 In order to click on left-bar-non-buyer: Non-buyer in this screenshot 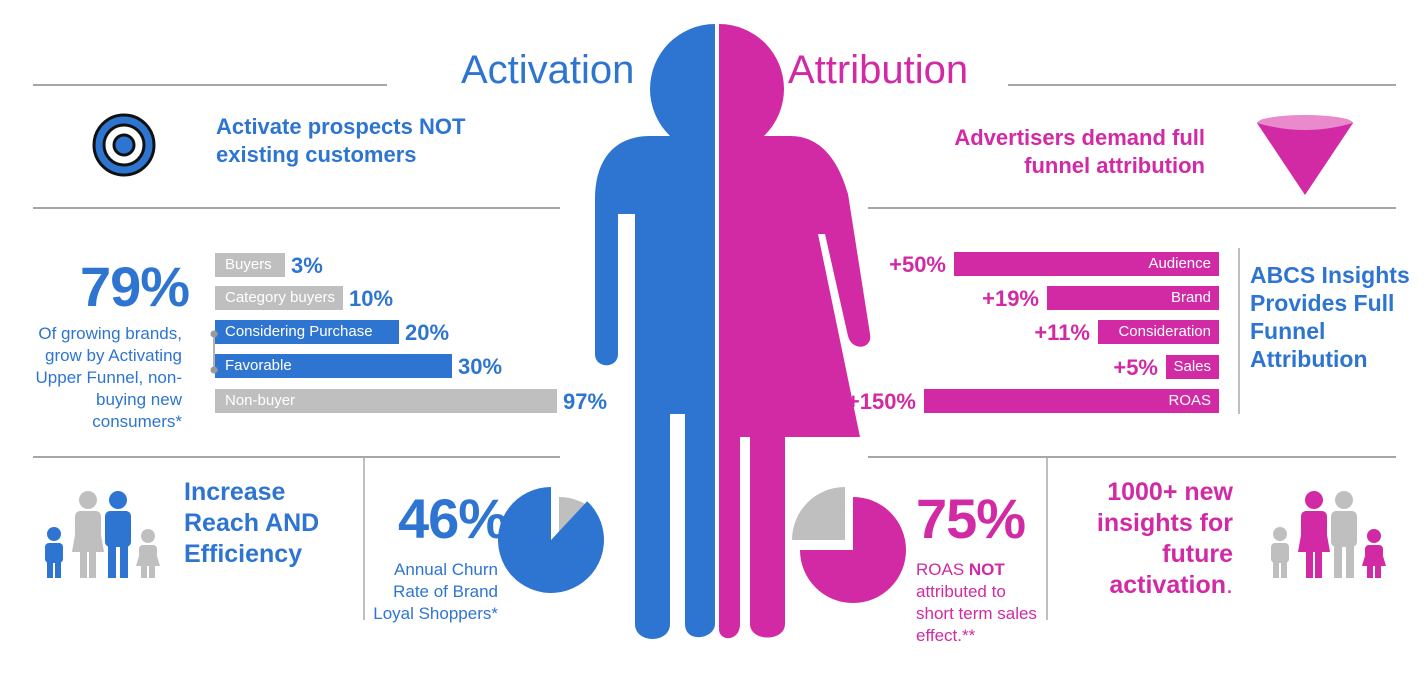, I will do `click(386, 401)`.